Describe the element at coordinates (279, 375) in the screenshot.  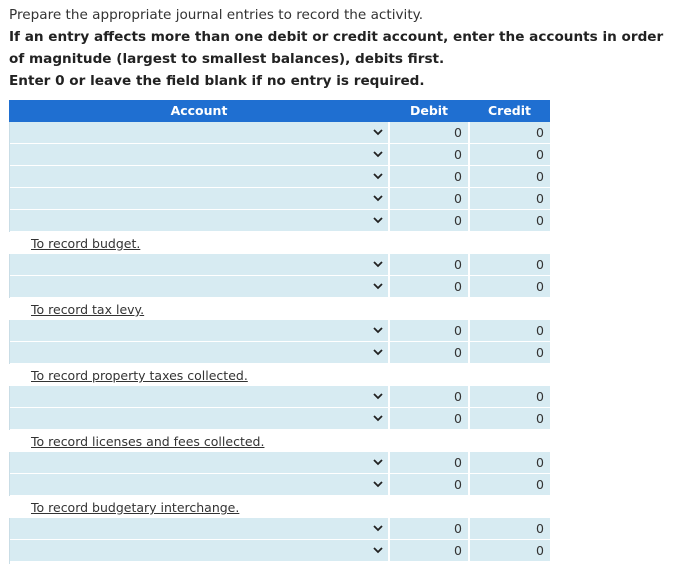
I see `entry-memo-row: To record property taxes collected.` at that location.